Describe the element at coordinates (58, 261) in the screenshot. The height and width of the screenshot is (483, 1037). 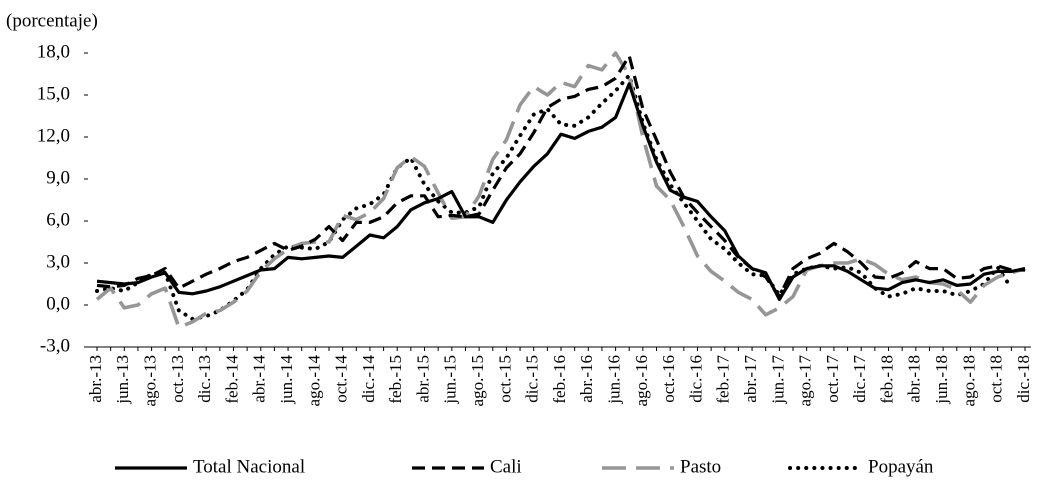
I see `y-tick-label: 3,0` at that location.